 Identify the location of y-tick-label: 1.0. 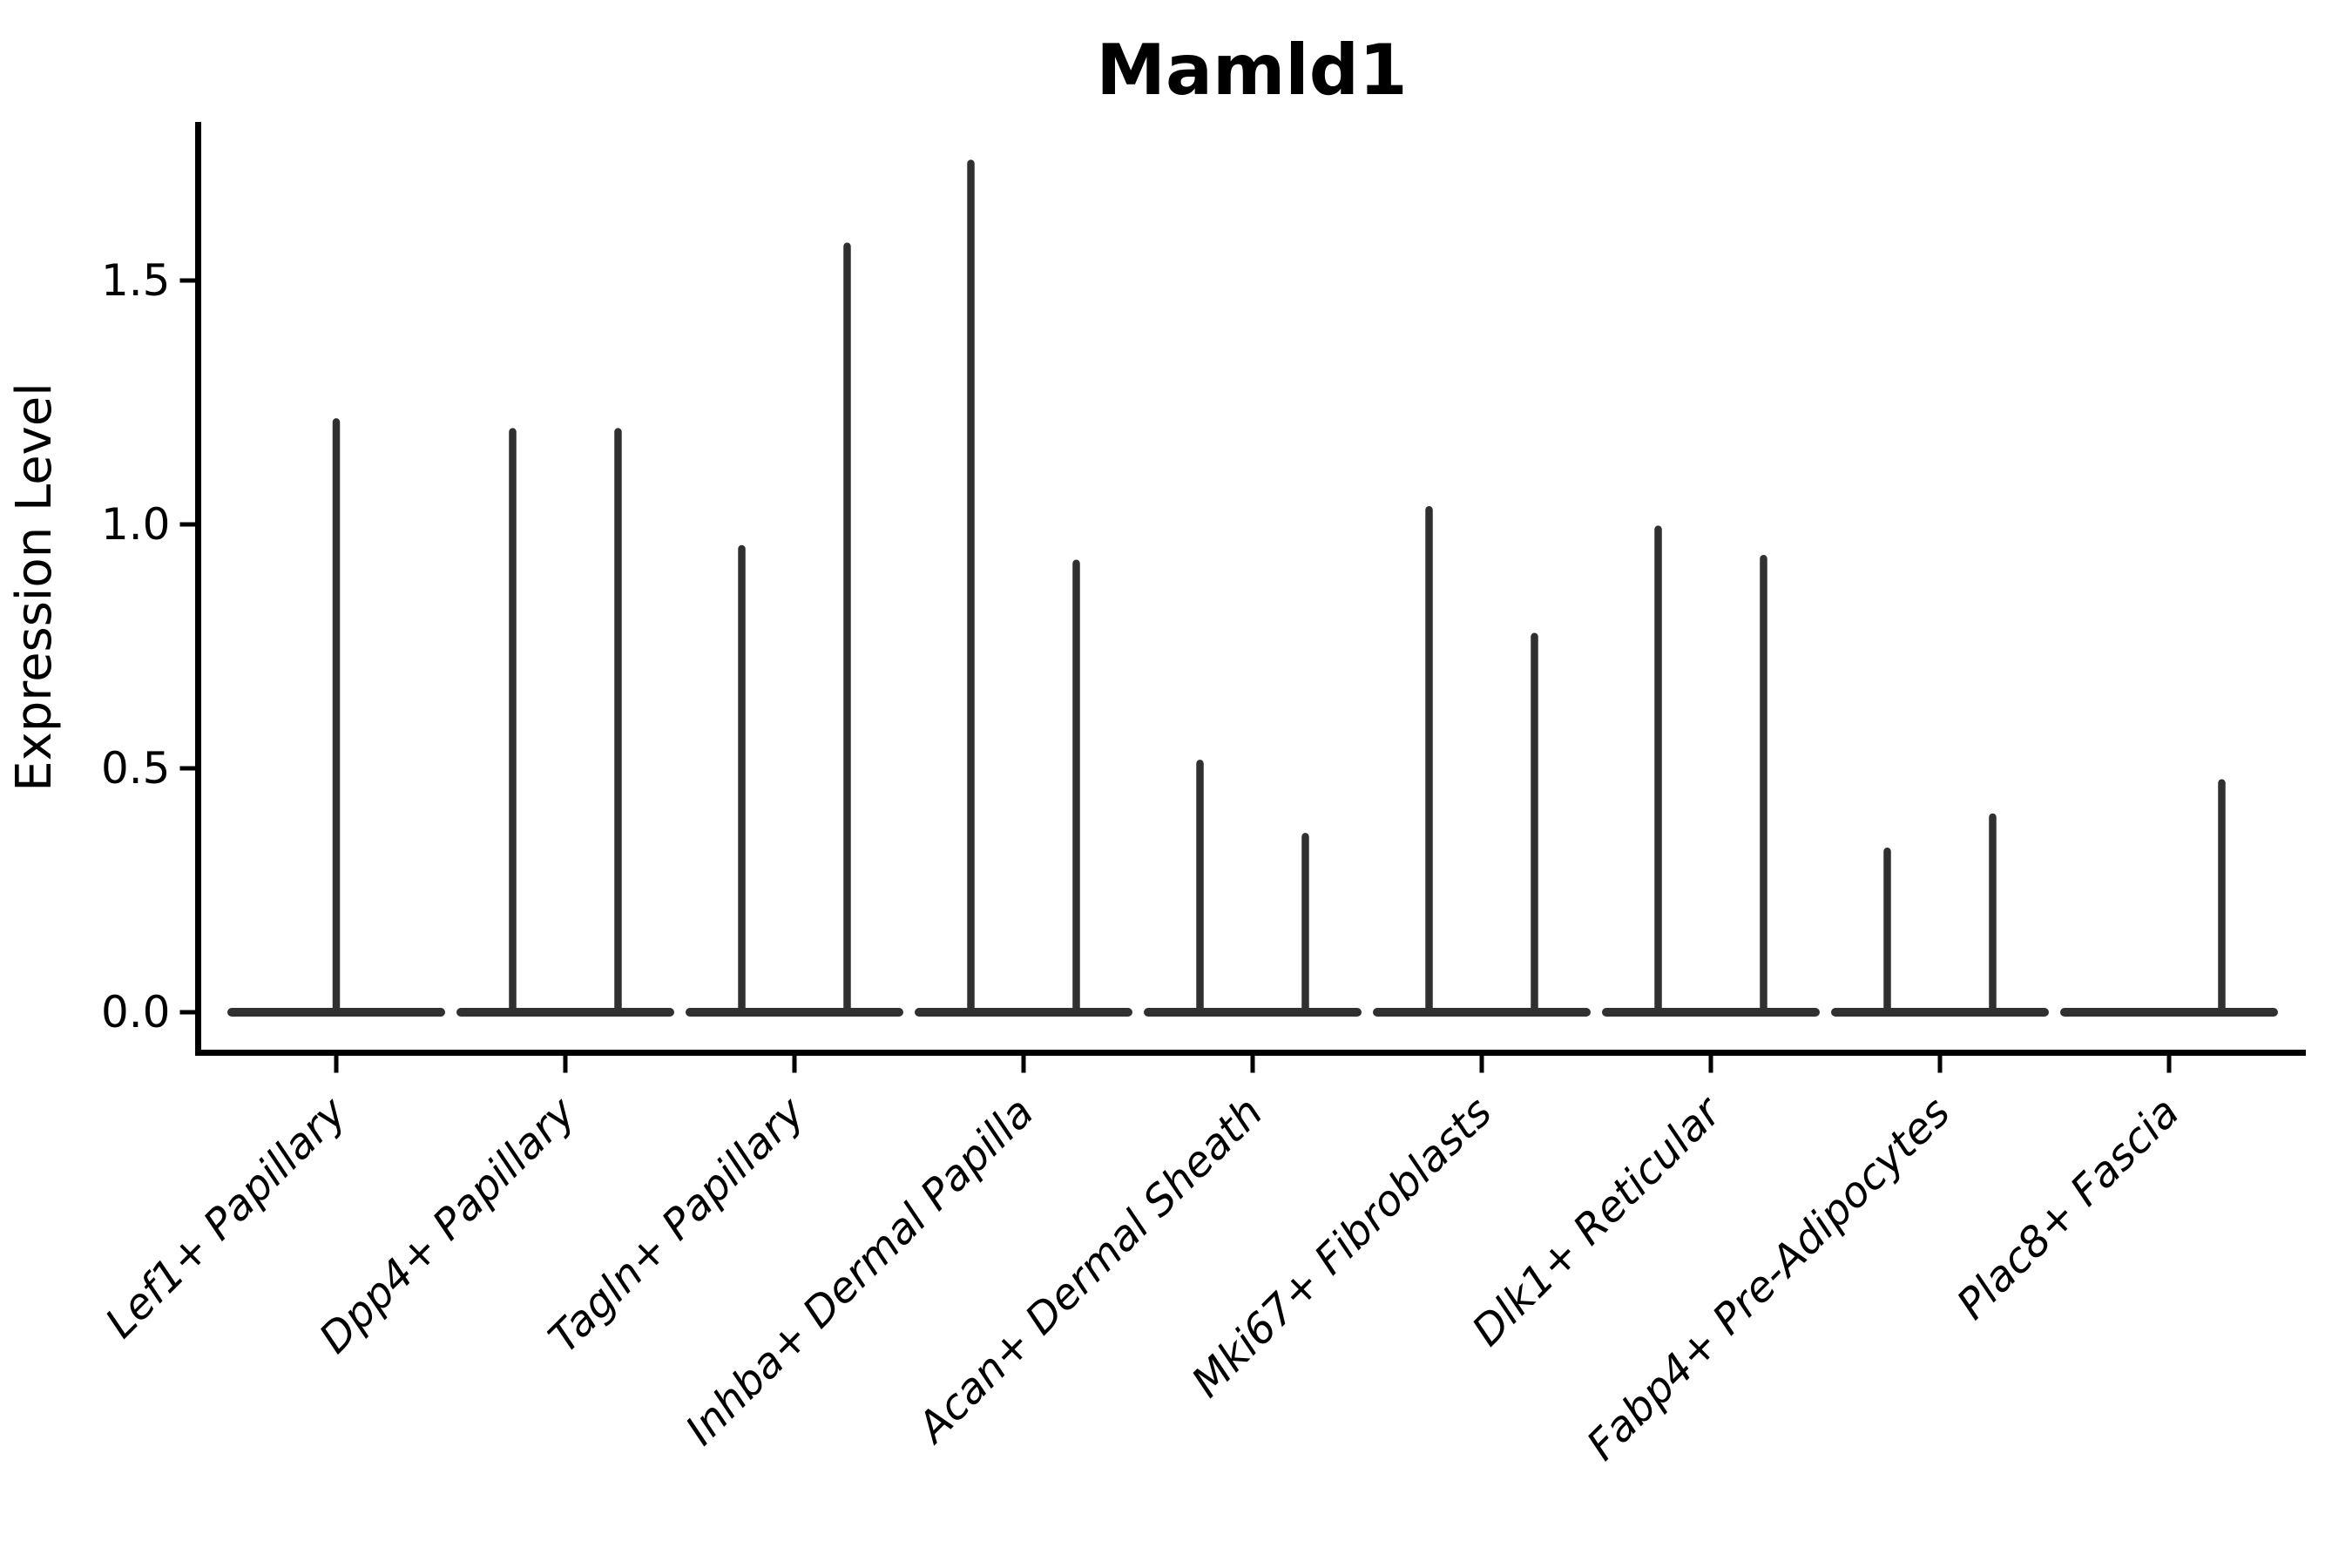
(136, 524).